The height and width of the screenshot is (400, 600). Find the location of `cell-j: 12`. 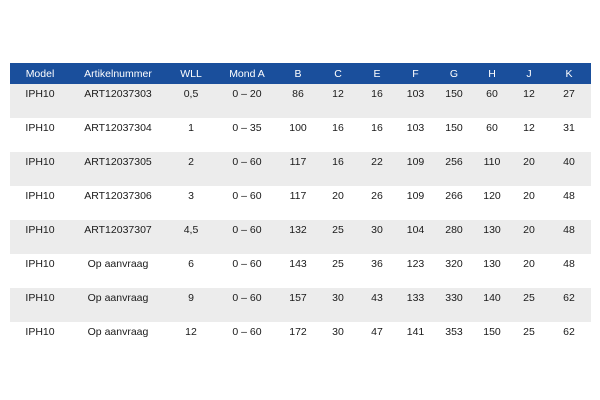

cell-j: 12 is located at coordinates (529, 94).